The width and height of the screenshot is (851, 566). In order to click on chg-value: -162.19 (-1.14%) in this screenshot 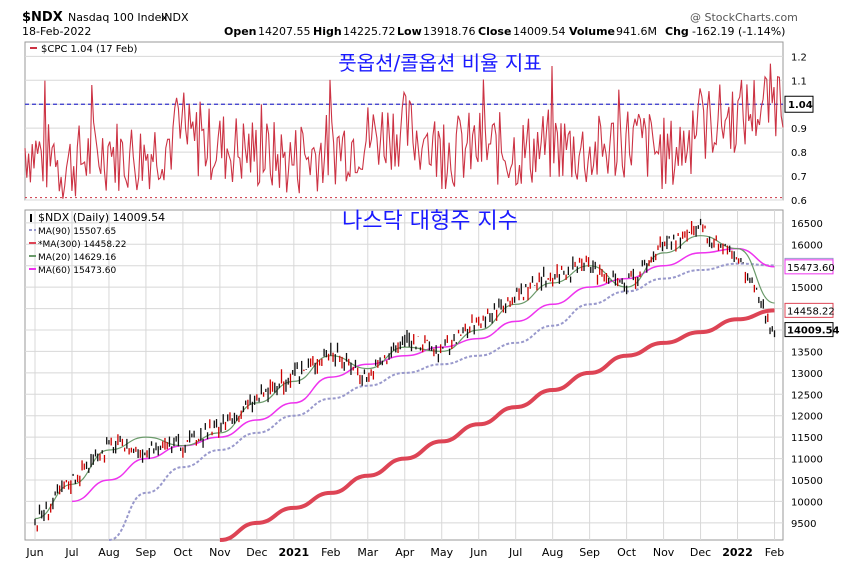, I will do `click(738, 31)`.